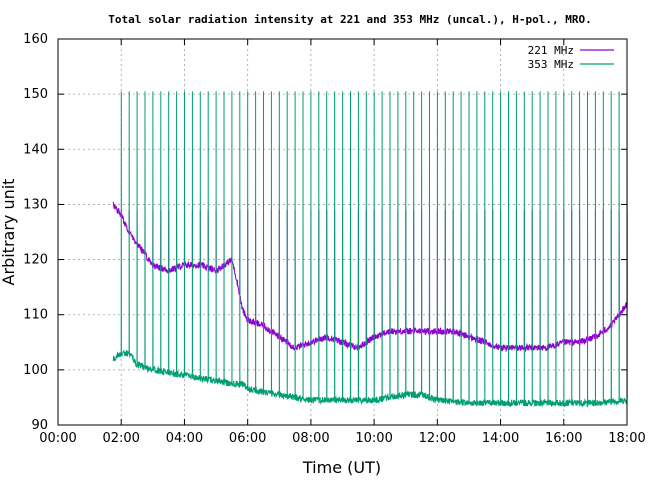  What do you see at coordinates (626, 438) in the screenshot?
I see `x-tick-label: 18:00` at bounding box center [626, 438].